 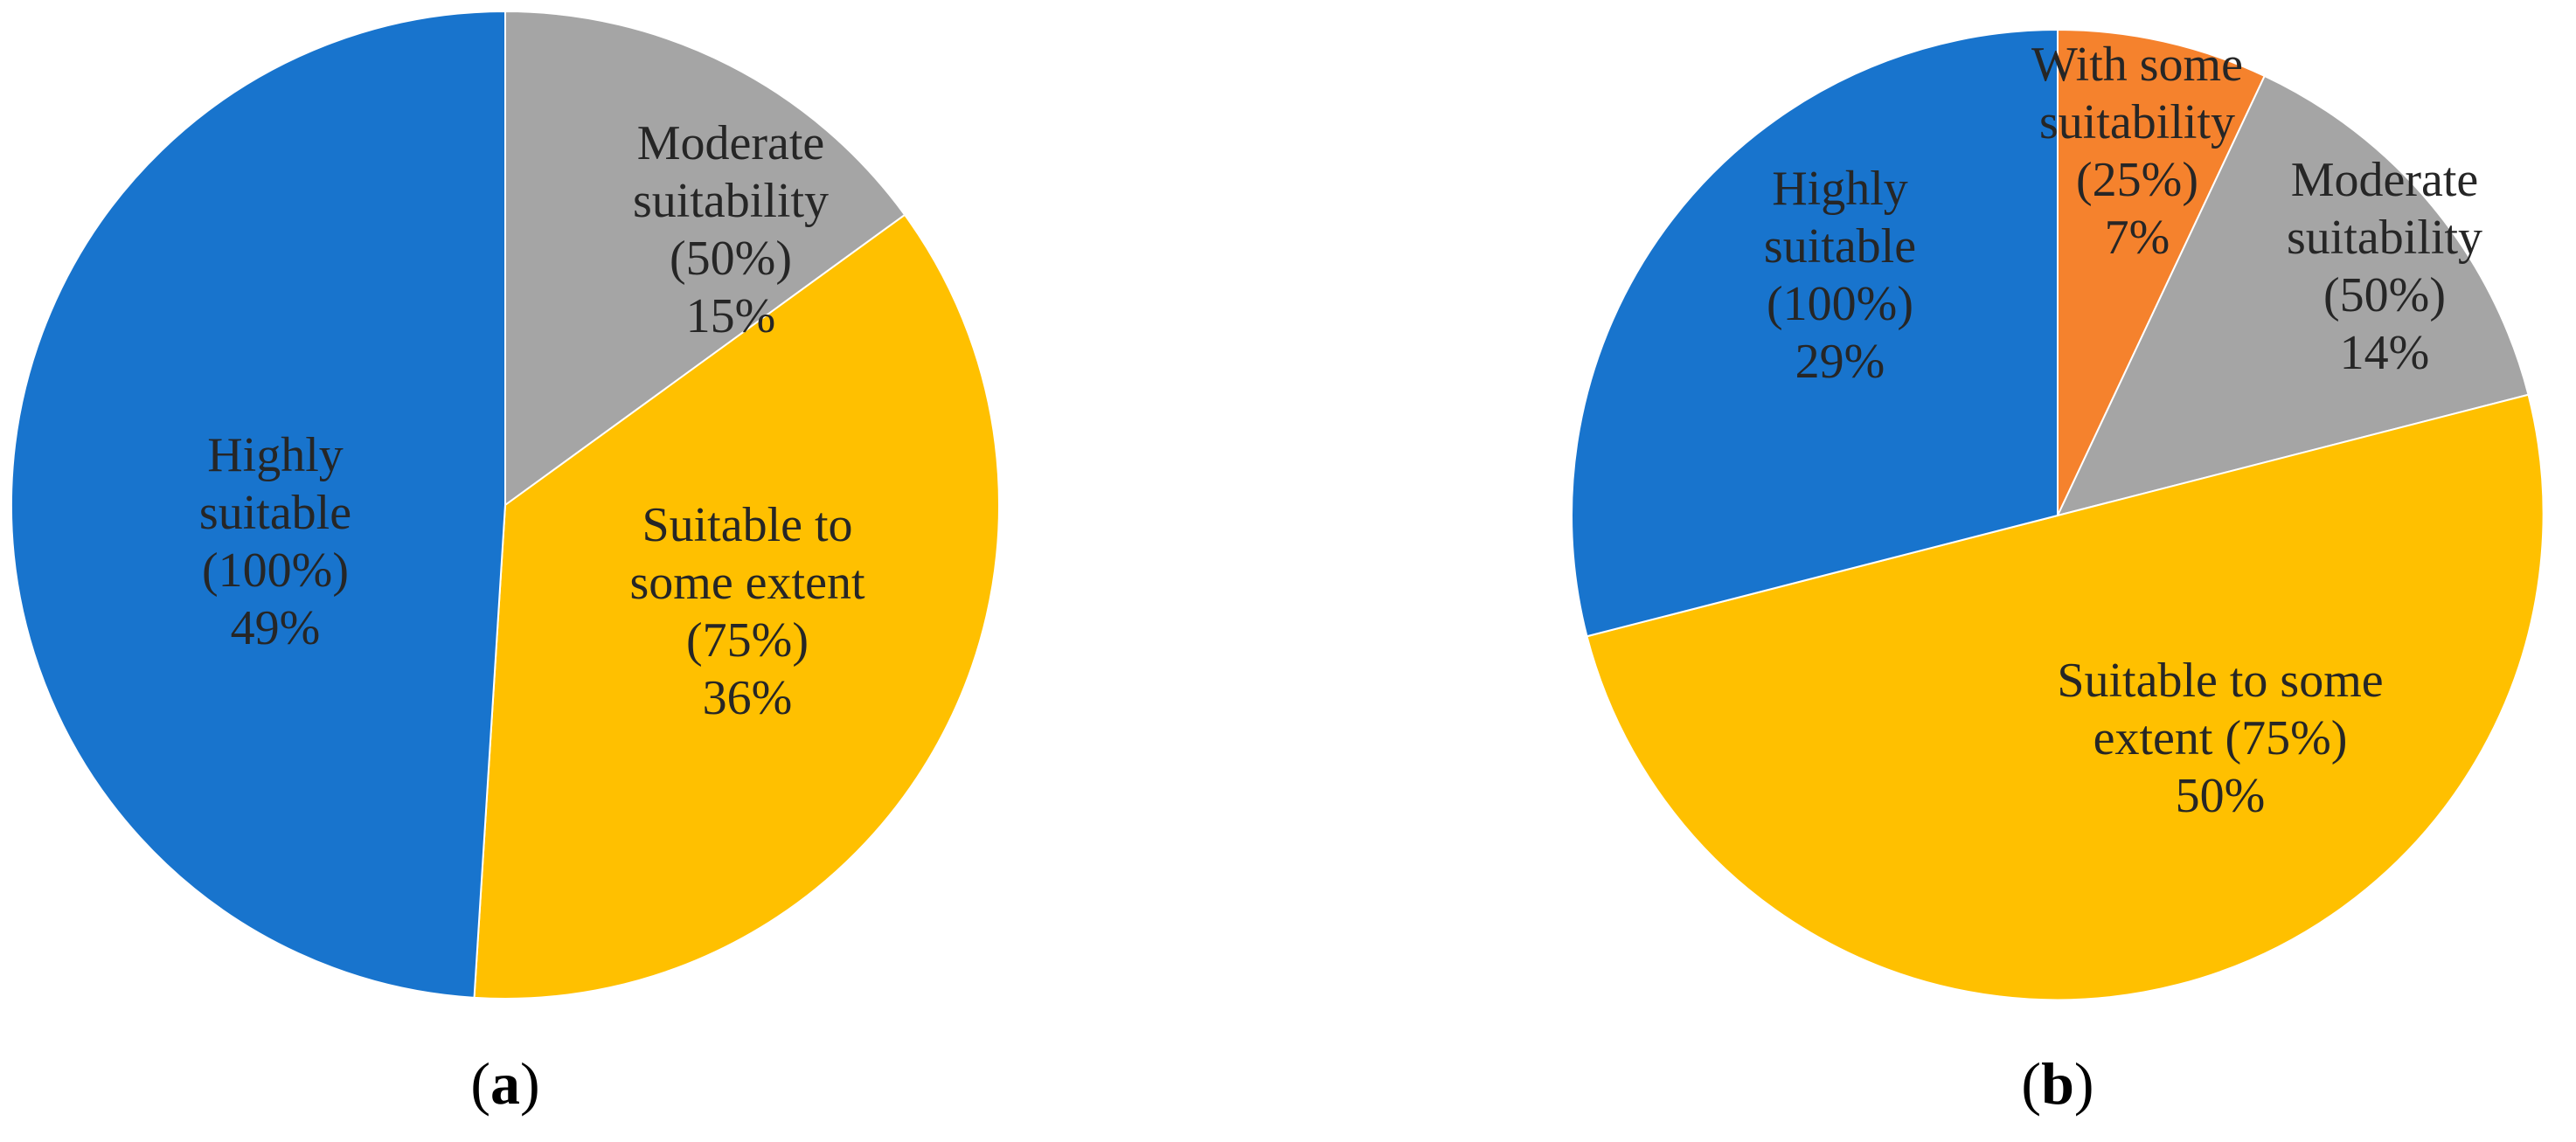 I want to click on slice-label-highly-suitable: Highly suitable (100%) 49%, so click(x=275, y=541).